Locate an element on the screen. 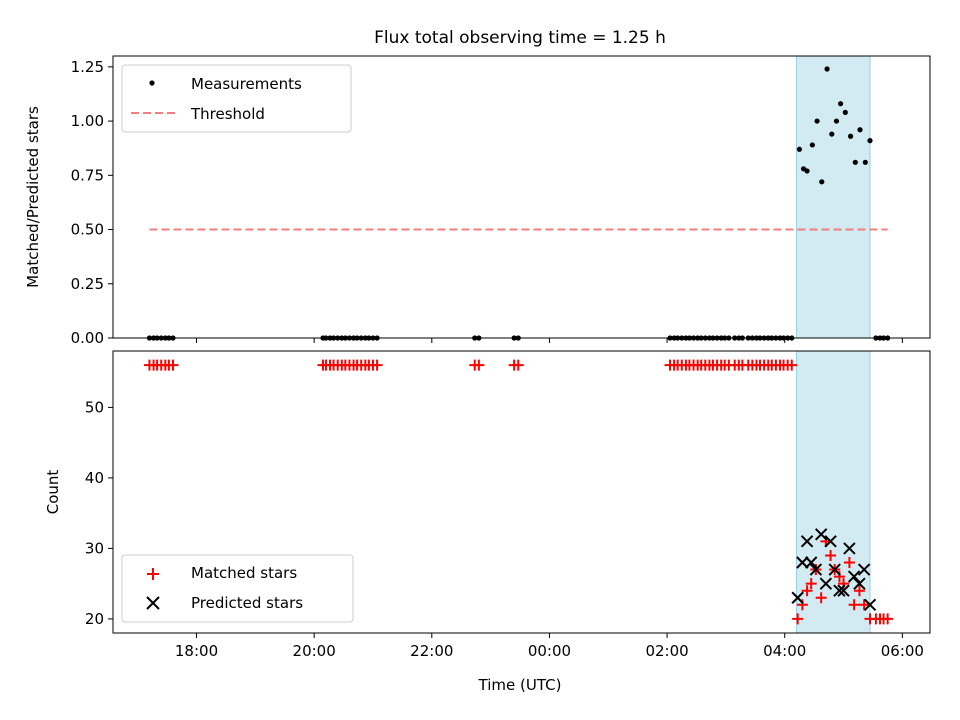 Image resolution: width=960 pixels, height=720 pixels. bottom-x-tick-label: 18:00 is located at coordinates (196, 651).